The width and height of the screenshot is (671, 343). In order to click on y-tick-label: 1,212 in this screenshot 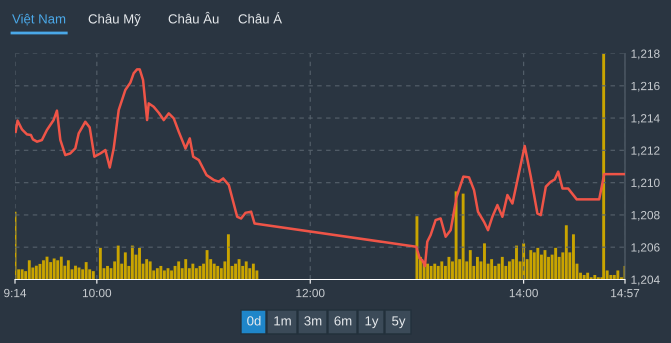, I will do `click(645, 151)`.